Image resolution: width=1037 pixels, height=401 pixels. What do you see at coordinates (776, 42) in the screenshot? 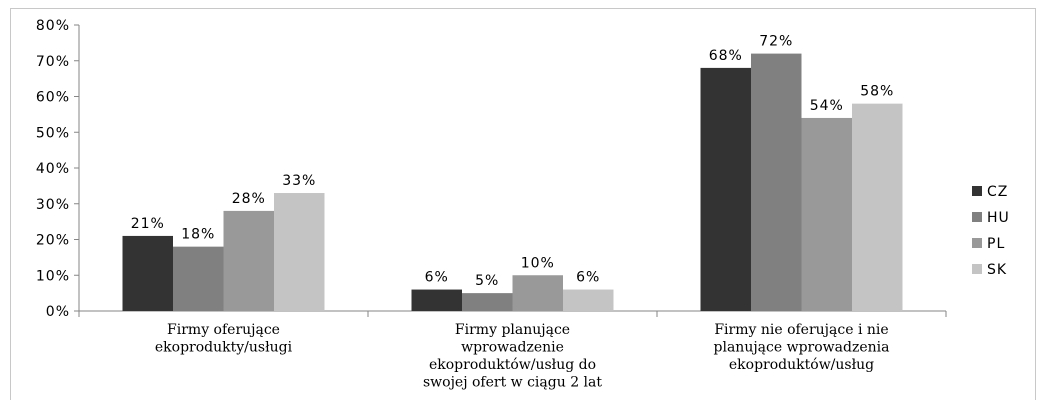
I see `data-label: 72%` at bounding box center [776, 42].